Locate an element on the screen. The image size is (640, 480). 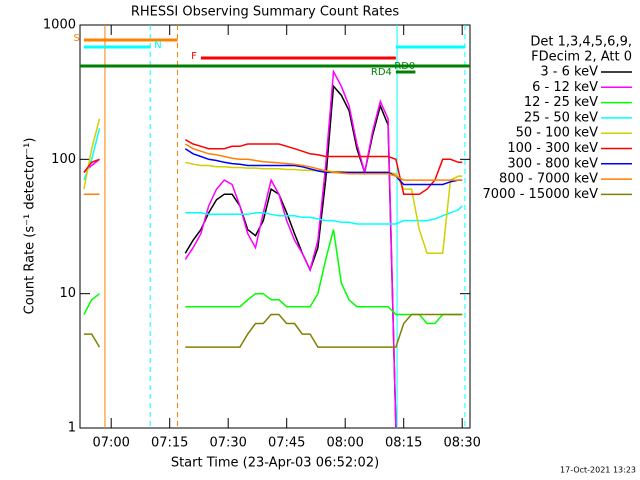
flag-label: RD4 is located at coordinates (381, 72).